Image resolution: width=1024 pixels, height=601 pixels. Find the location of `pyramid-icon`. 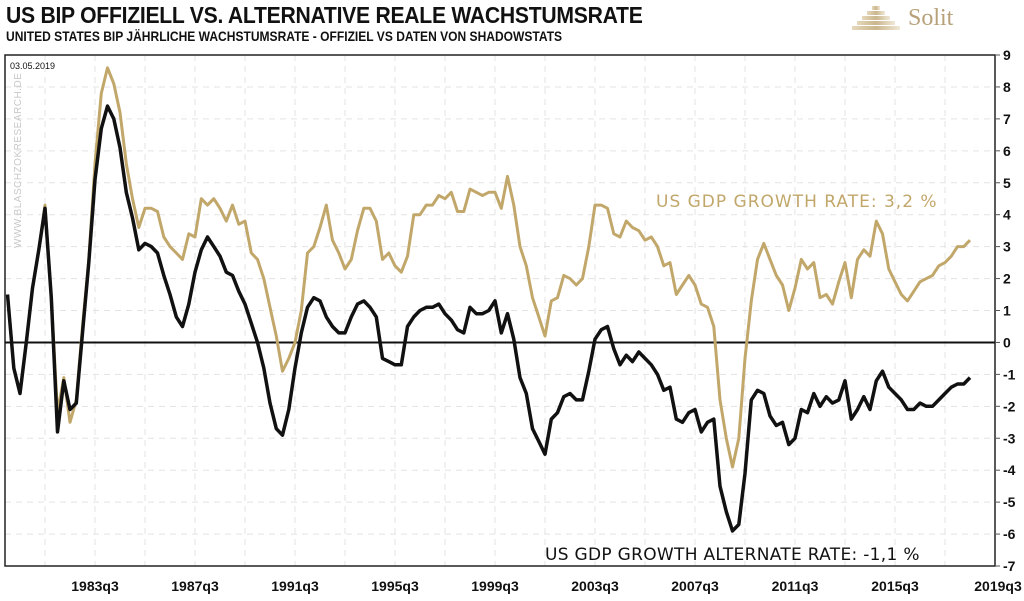

pyramid-icon is located at coordinates (876, 18).